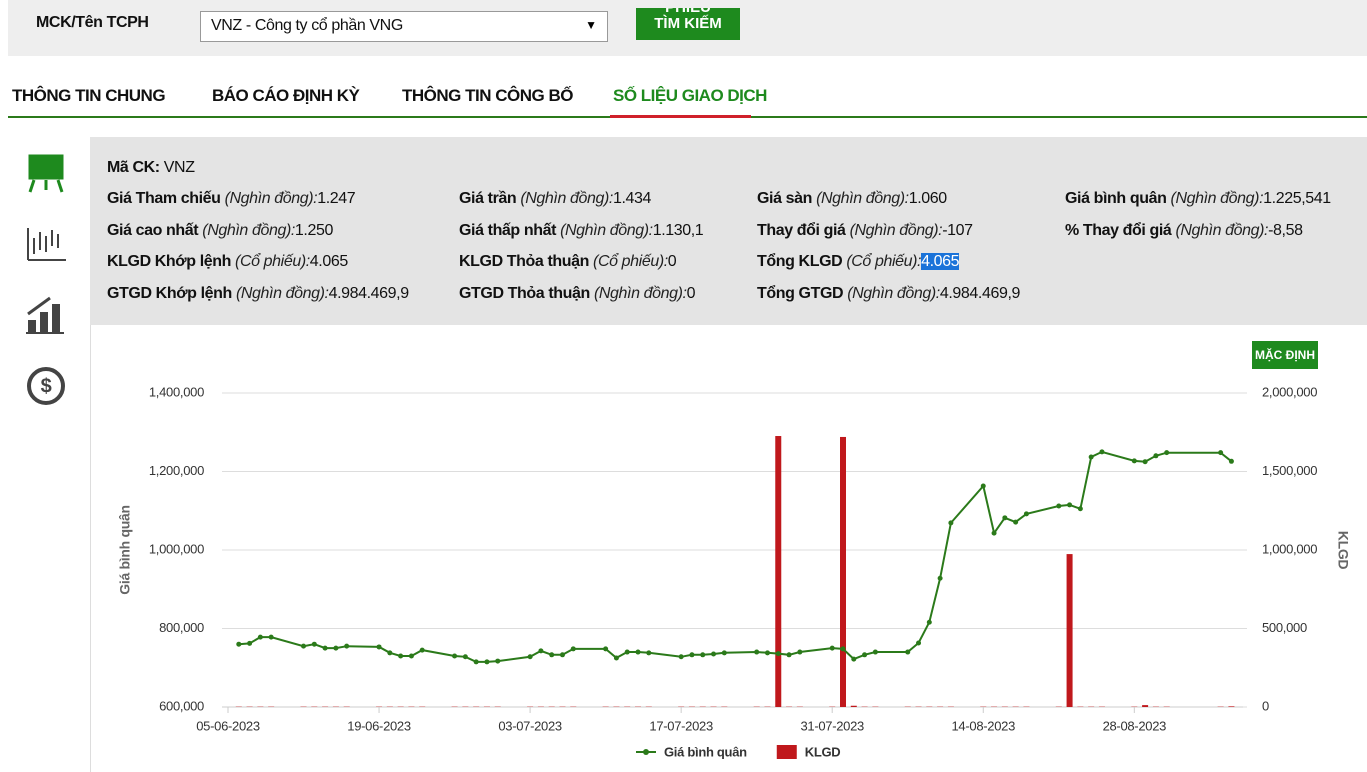 The width and height of the screenshot is (1367, 772). What do you see at coordinates (705, 751) in the screenshot?
I see `legend-label: Giá bình quân` at bounding box center [705, 751].